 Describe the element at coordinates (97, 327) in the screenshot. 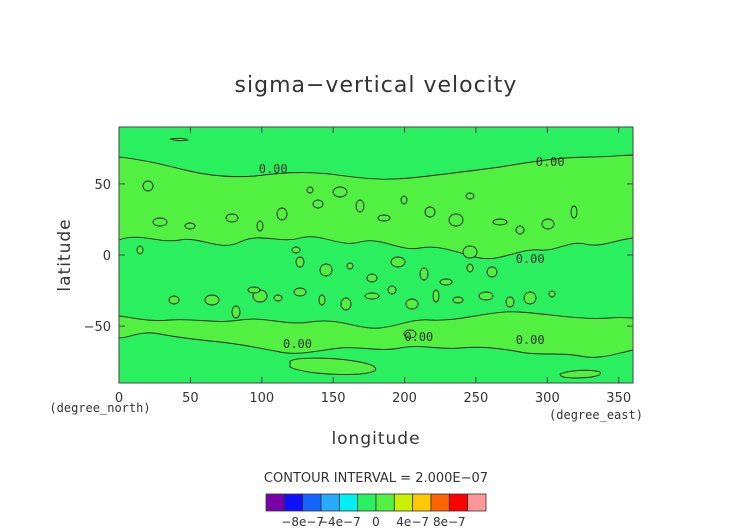

I see `y-tick-label: −50` at that location.